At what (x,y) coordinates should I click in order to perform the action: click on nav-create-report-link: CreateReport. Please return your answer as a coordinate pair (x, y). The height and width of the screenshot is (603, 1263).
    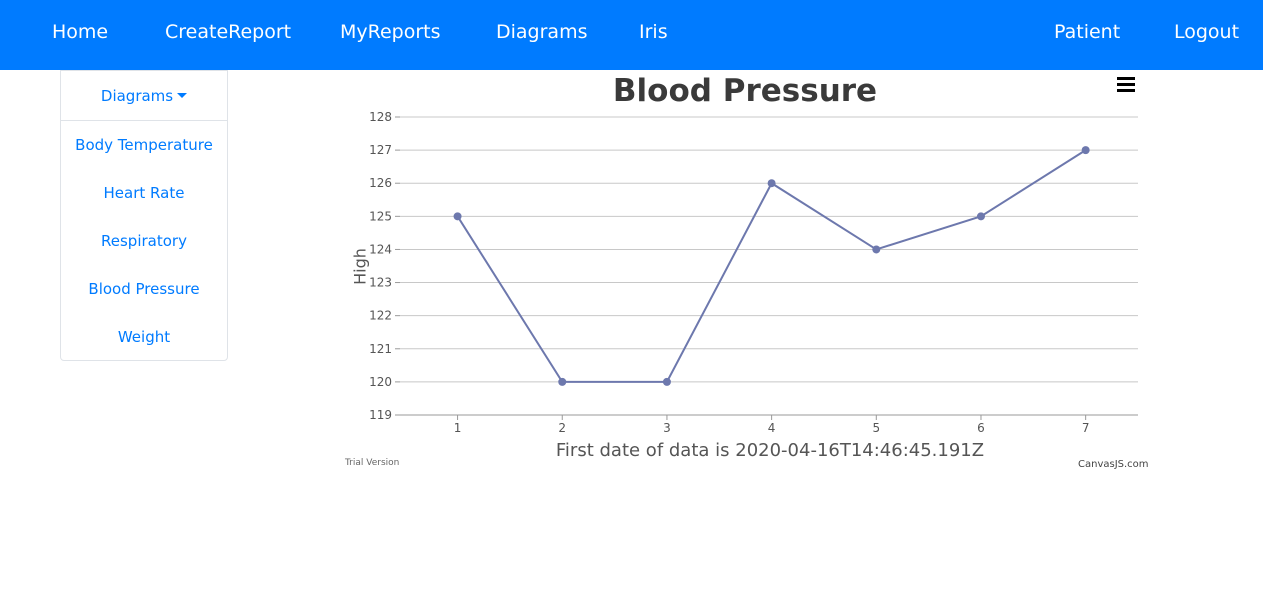
    Looking at the image, I should click on (228, 32).